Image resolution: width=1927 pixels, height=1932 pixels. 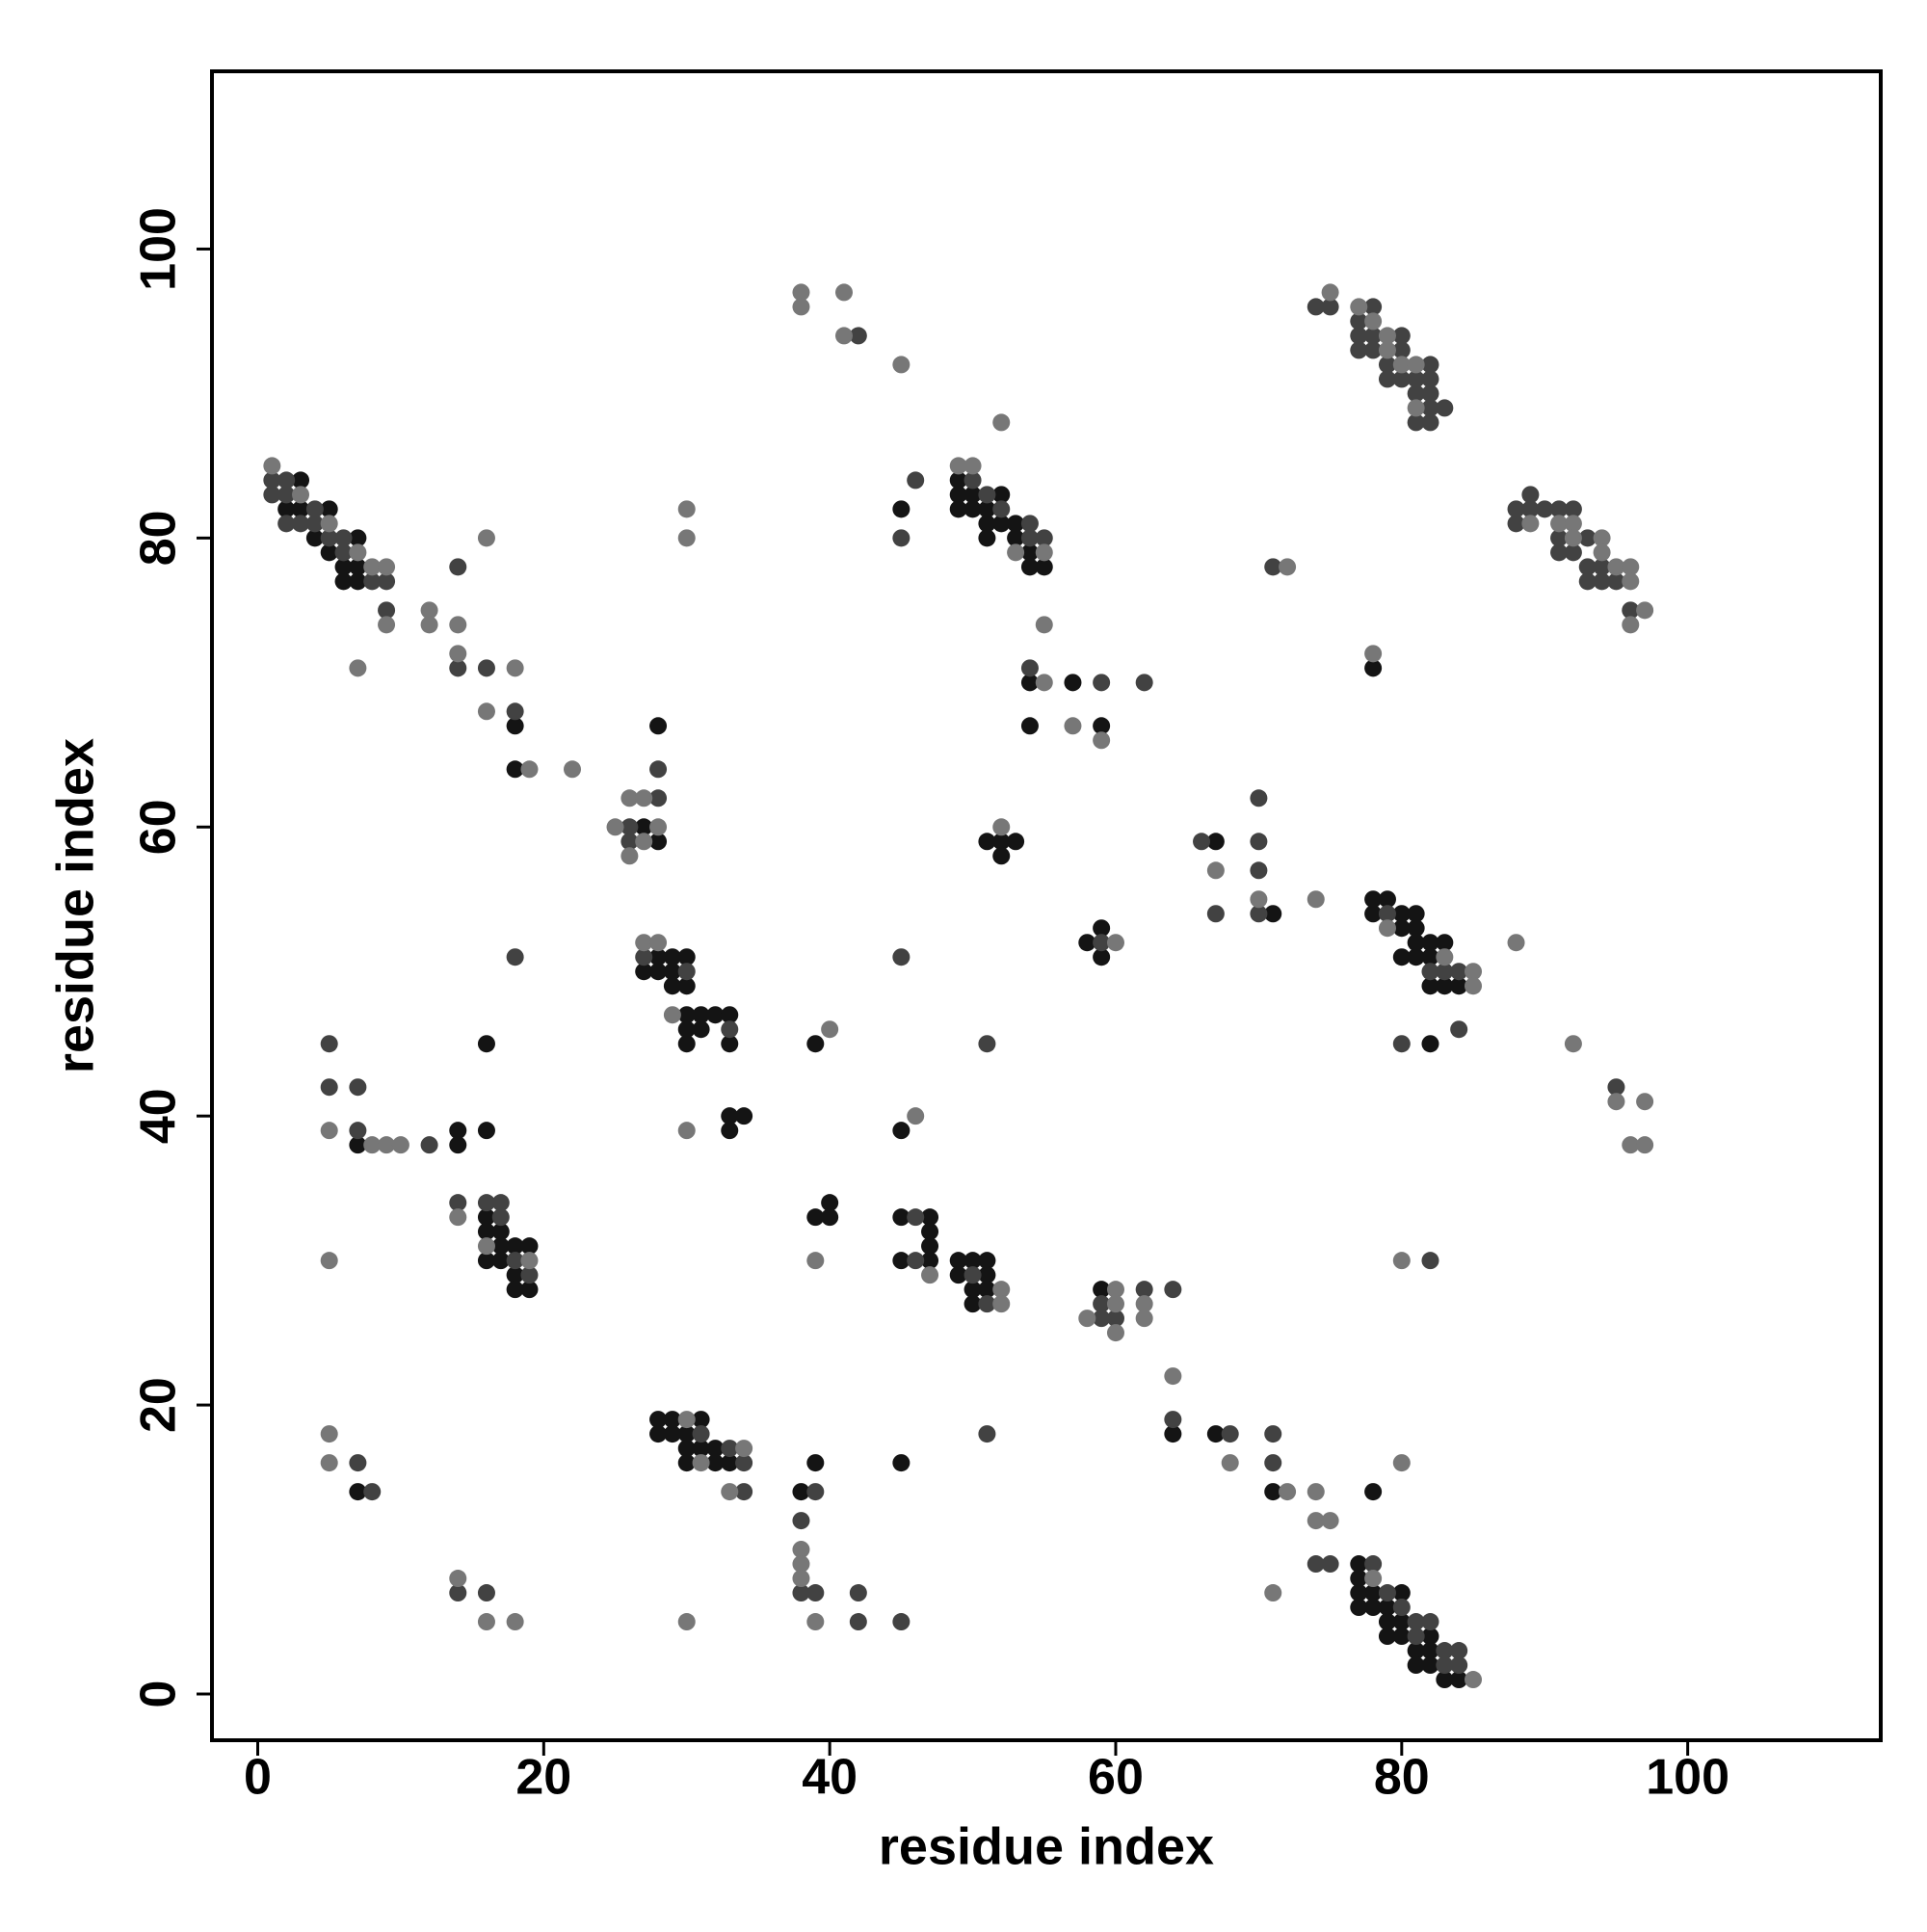 I want to click on y-axis-label: residue index, so click(x=75, y=905).